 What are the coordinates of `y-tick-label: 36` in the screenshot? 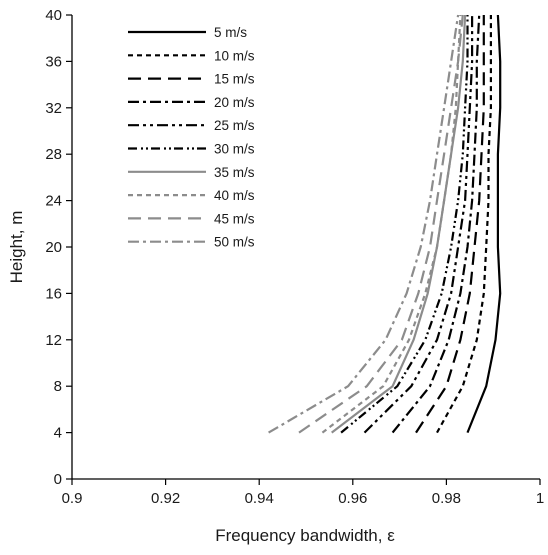 It's located at (53, 61).